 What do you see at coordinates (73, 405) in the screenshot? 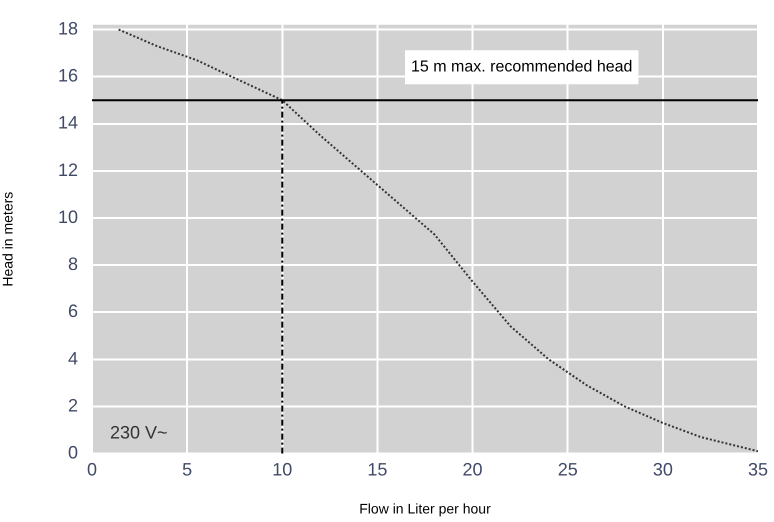
I see `y-tick-label: 2` at bounding box center [73, 405].